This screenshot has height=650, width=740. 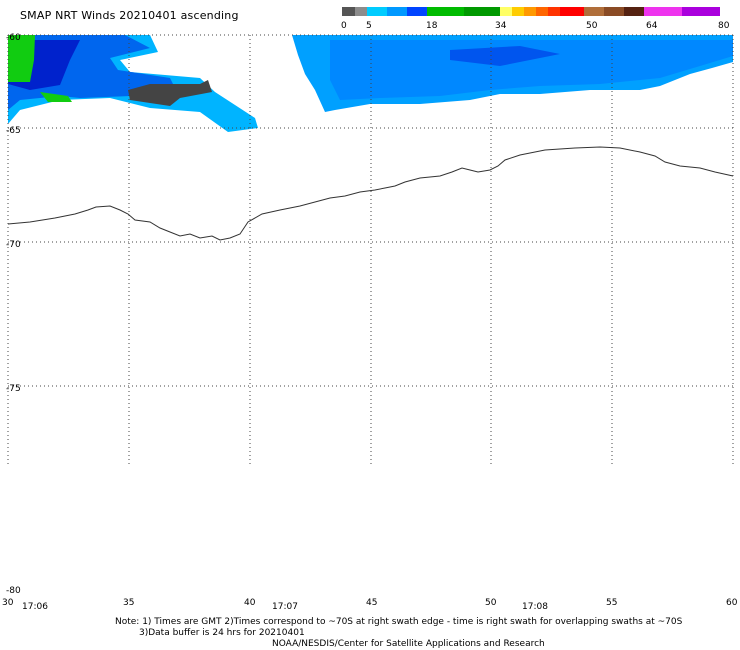 I want to click on latitude-label: -75, so click(x=13, y=389).